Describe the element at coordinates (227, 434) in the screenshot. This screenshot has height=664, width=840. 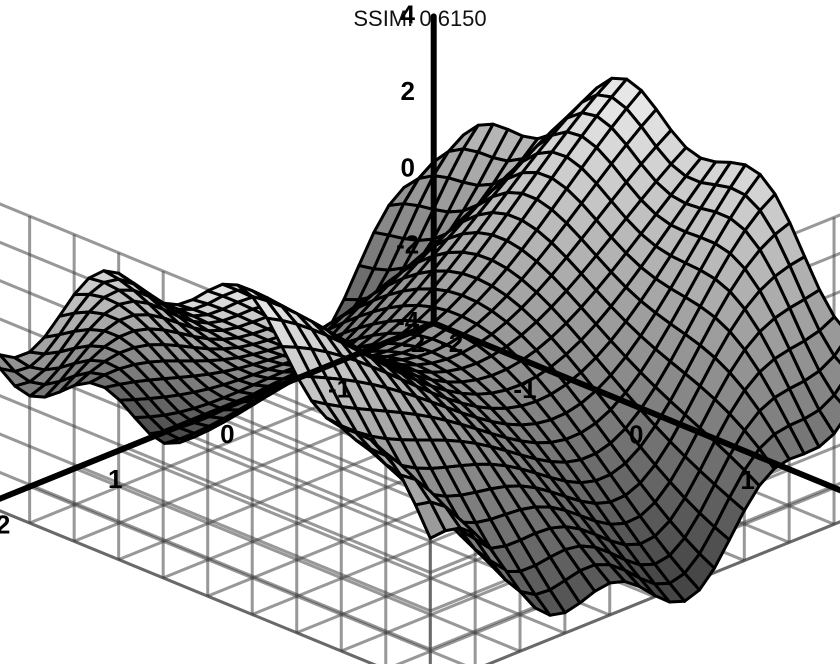
I see `y-tick-label: 0` at that location.